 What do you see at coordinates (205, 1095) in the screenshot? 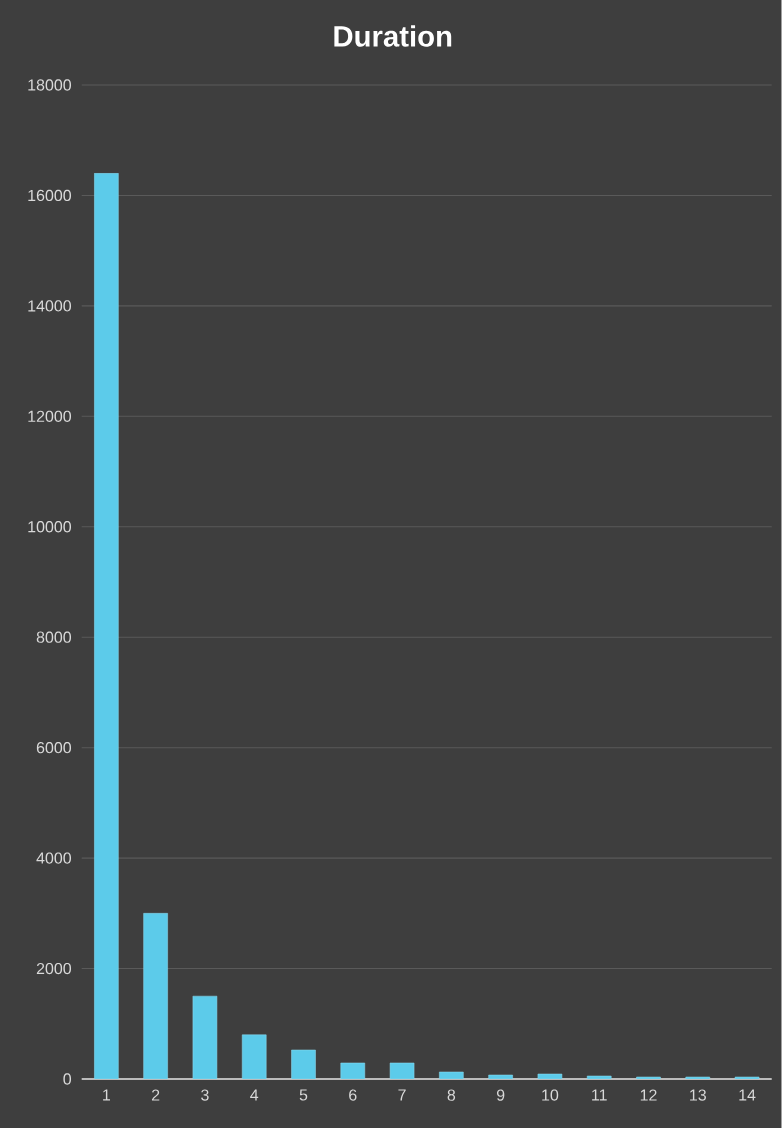
I see `x-tick-label: 3` at bounding box center [205, 1095].